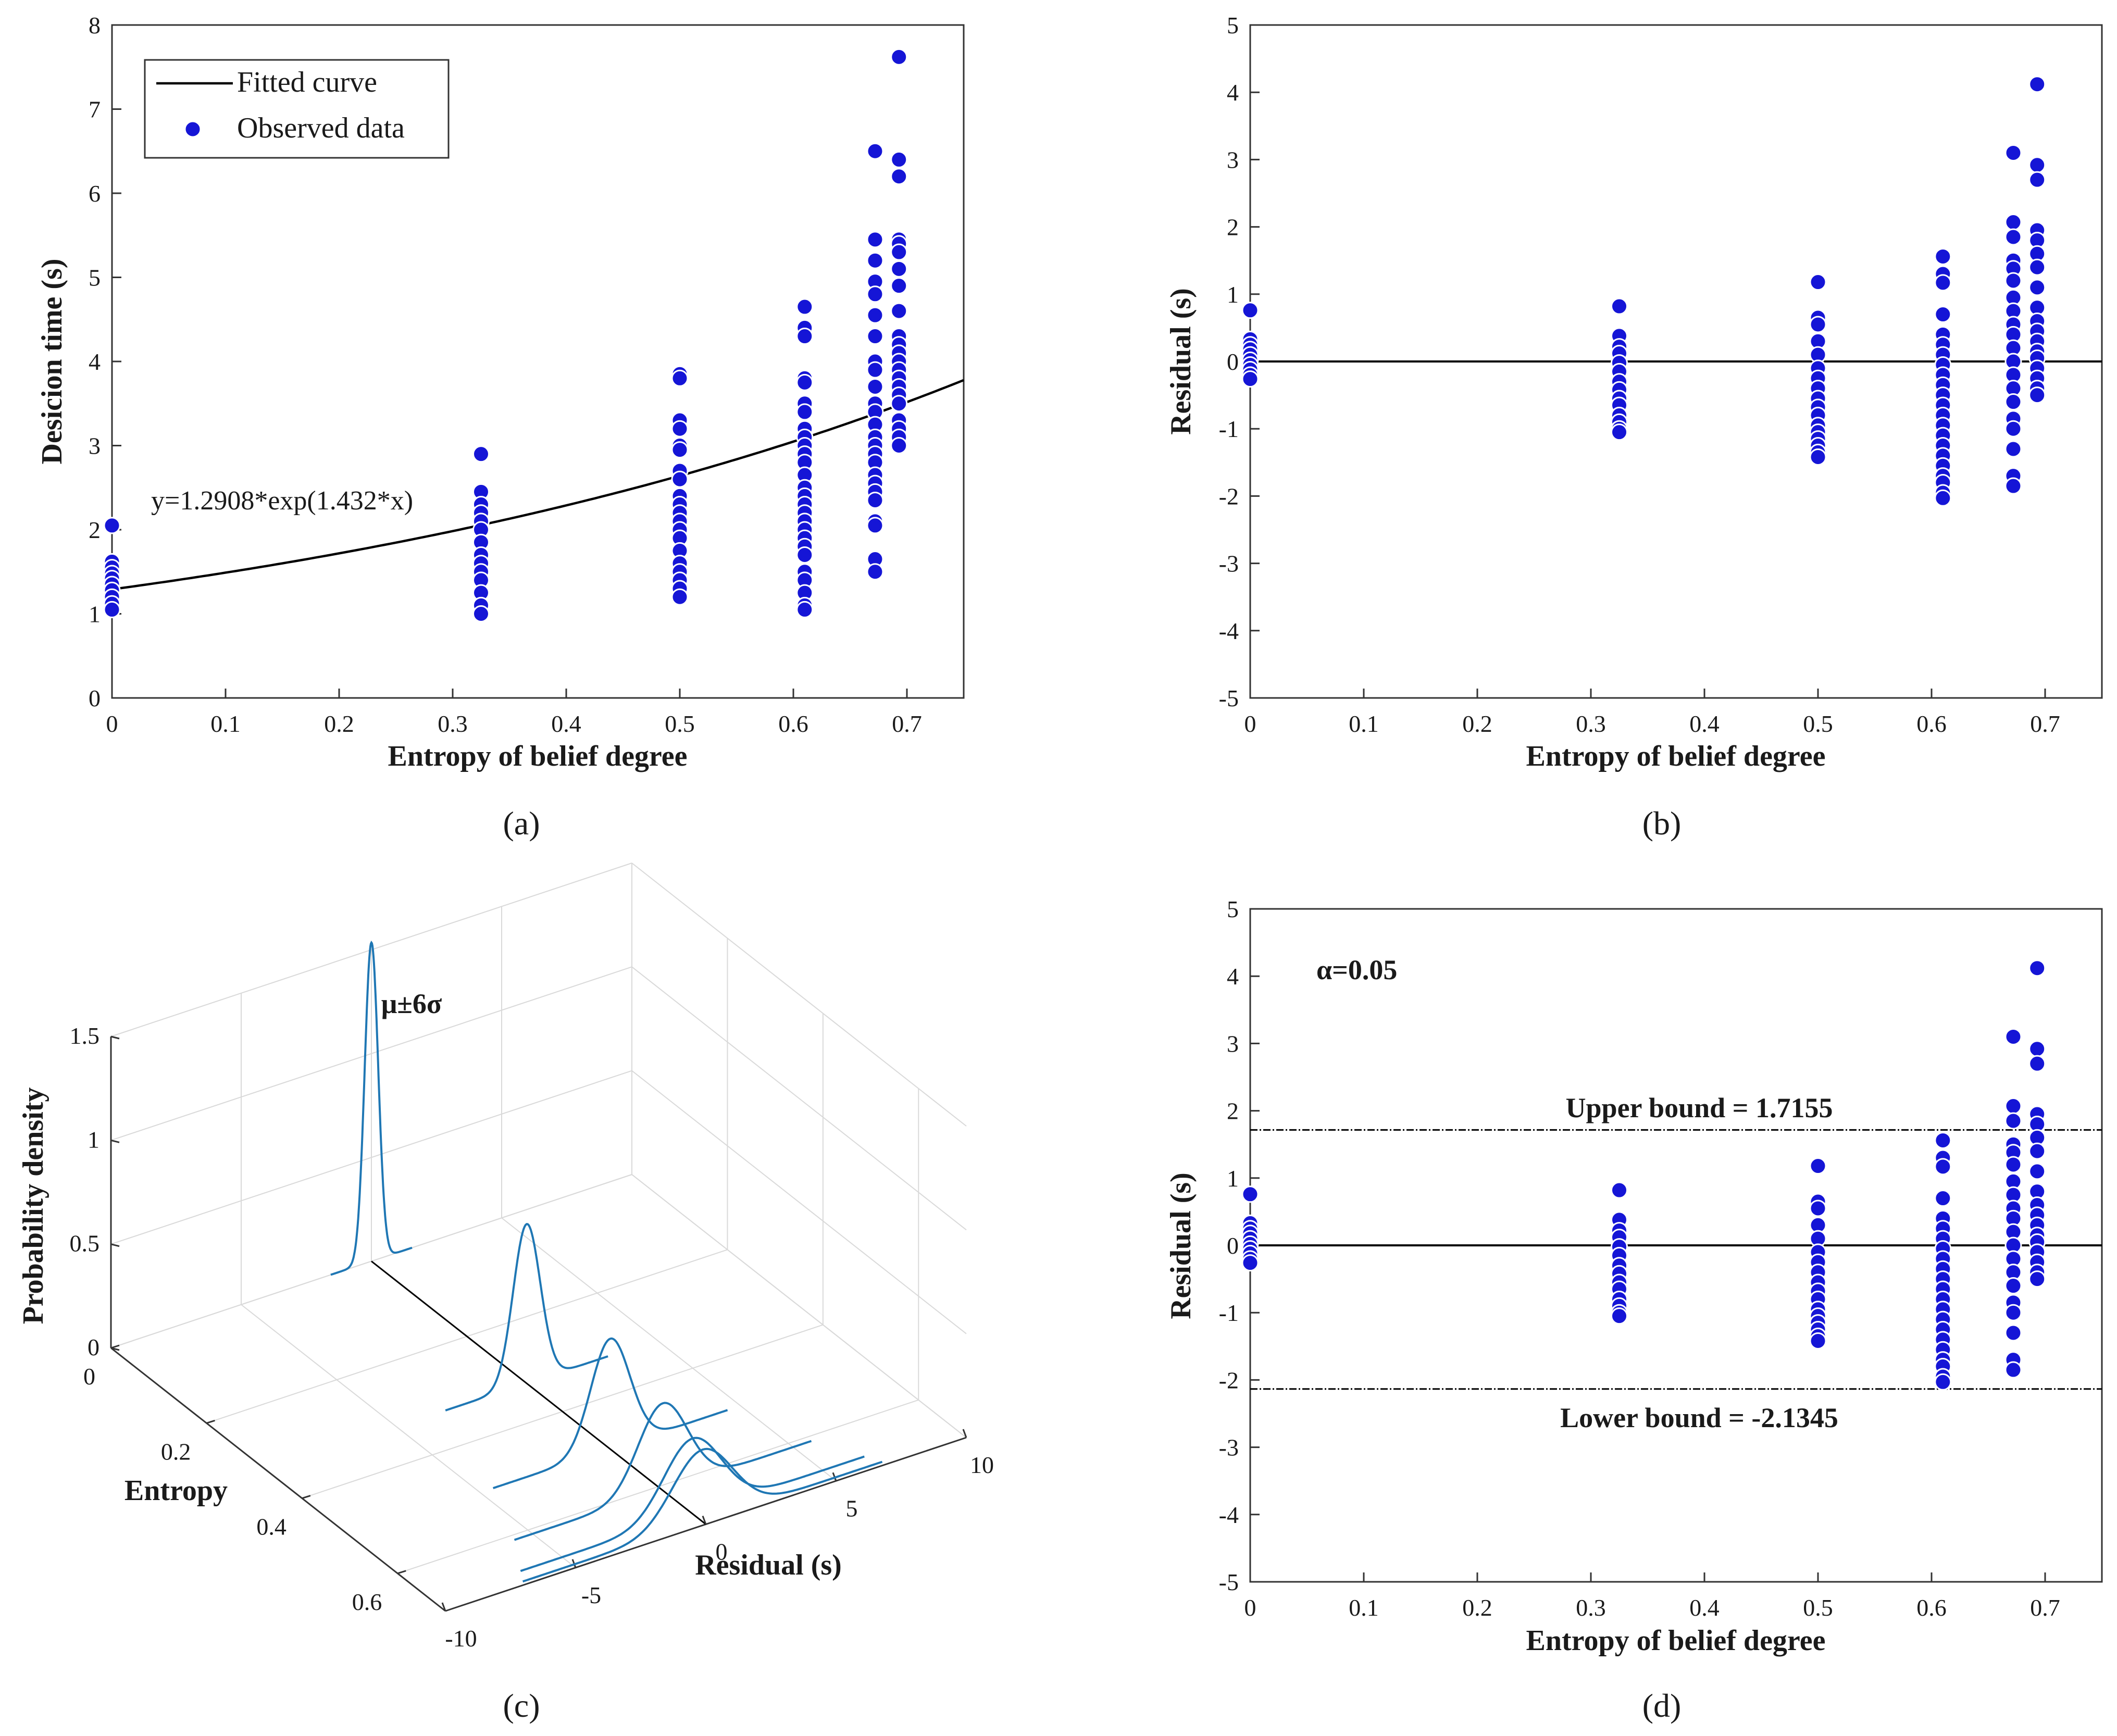 The image size is (2117, 1736). I want to click on y-tick-label: 6, so click(95, 194).